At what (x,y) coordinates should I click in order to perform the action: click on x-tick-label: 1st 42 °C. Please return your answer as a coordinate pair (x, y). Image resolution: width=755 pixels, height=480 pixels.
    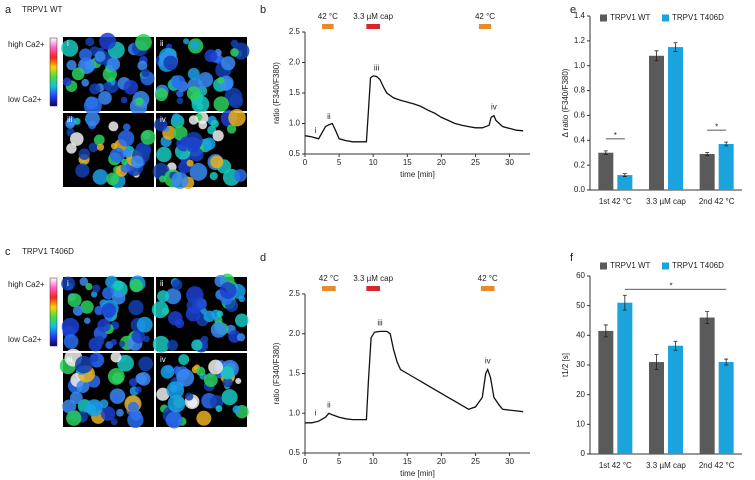
    Looking at the image, I should click on (615, 465).